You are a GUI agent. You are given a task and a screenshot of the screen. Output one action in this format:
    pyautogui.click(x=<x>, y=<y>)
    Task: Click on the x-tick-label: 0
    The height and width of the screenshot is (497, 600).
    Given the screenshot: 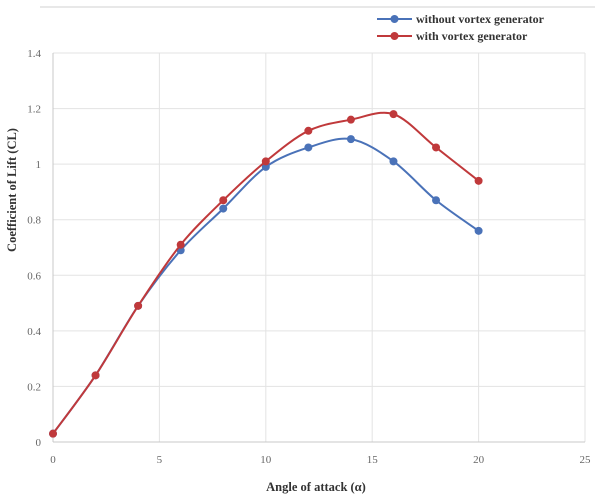 What is the action you would take?
    pyautogui.click(x=53, y=460)
    